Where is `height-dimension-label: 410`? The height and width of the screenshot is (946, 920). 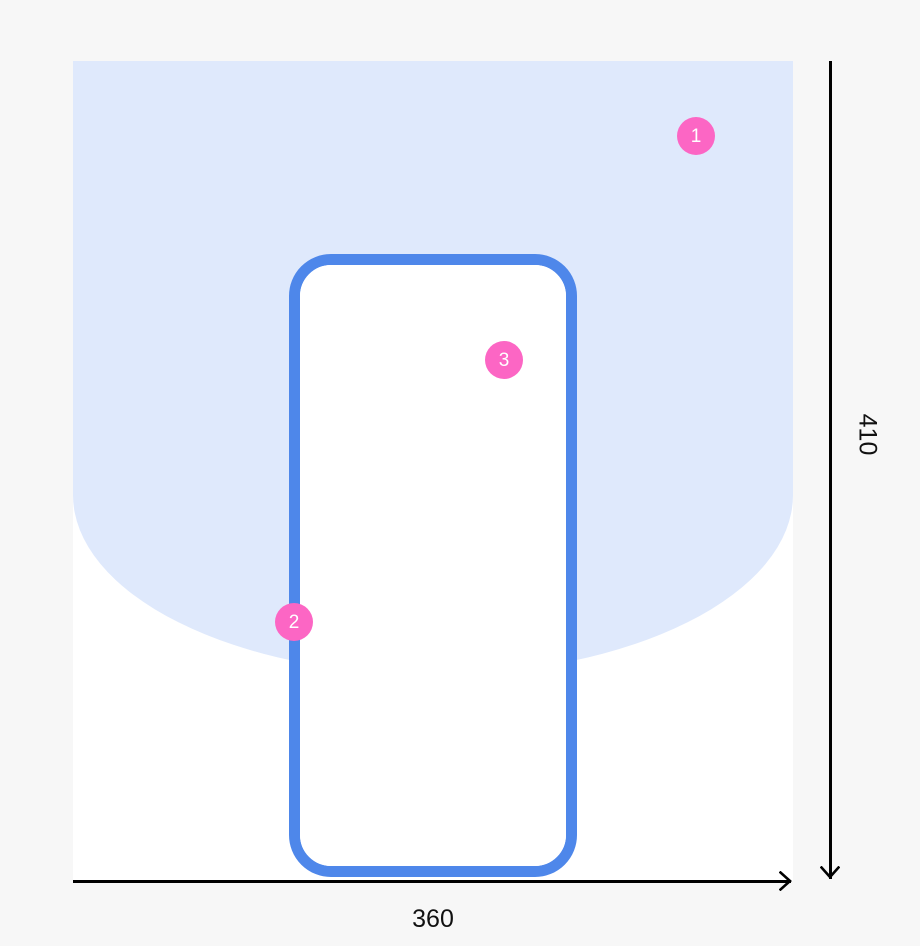
height-dimension-label: 410 is located at coordinates (867, 434).